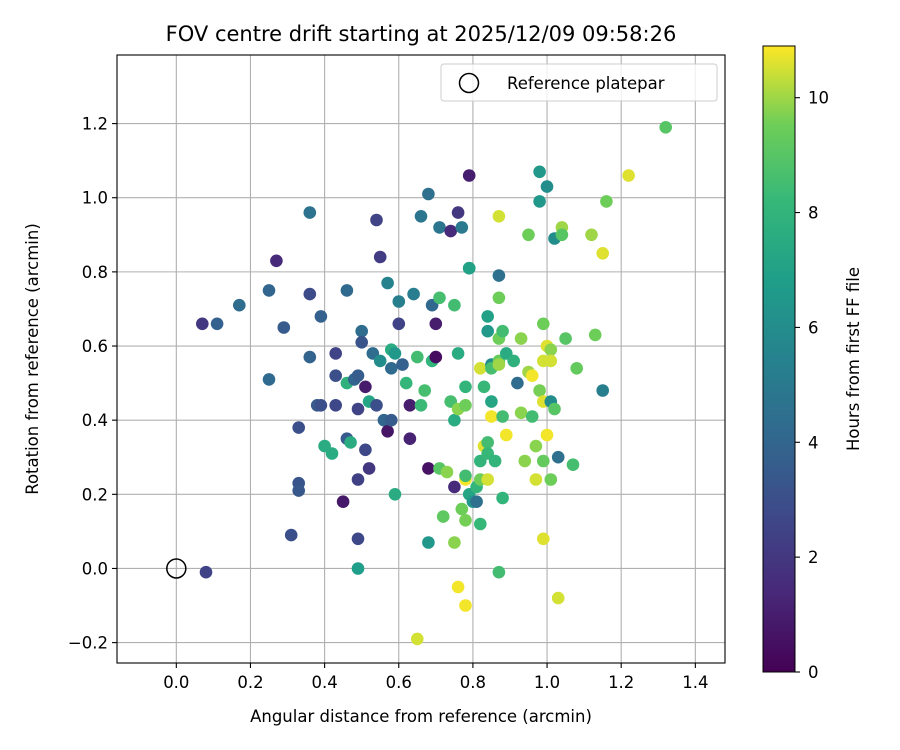 This screenshot has height=750, width=900. Describe the element at coordinates (435, 677) in the screenshot. I see `x-axis-ticks: 0.0 0.2 0.4 0.6 0.8 1.0 1.2 1.4` at that location.